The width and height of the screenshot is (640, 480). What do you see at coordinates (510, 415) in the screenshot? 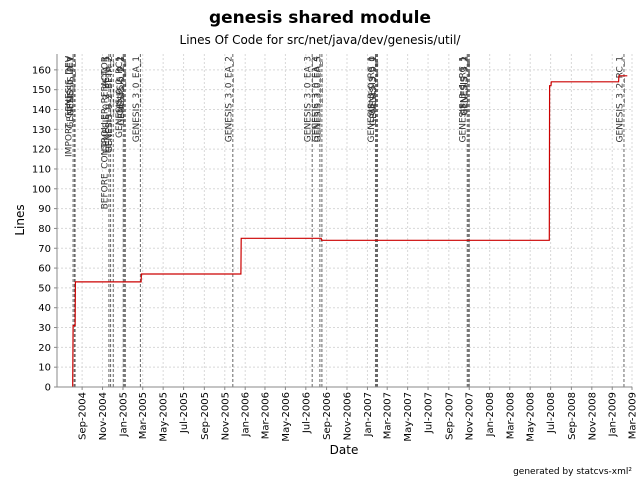
I see `x-tick-label: Mar-2008` at bounding box center [510, 415].